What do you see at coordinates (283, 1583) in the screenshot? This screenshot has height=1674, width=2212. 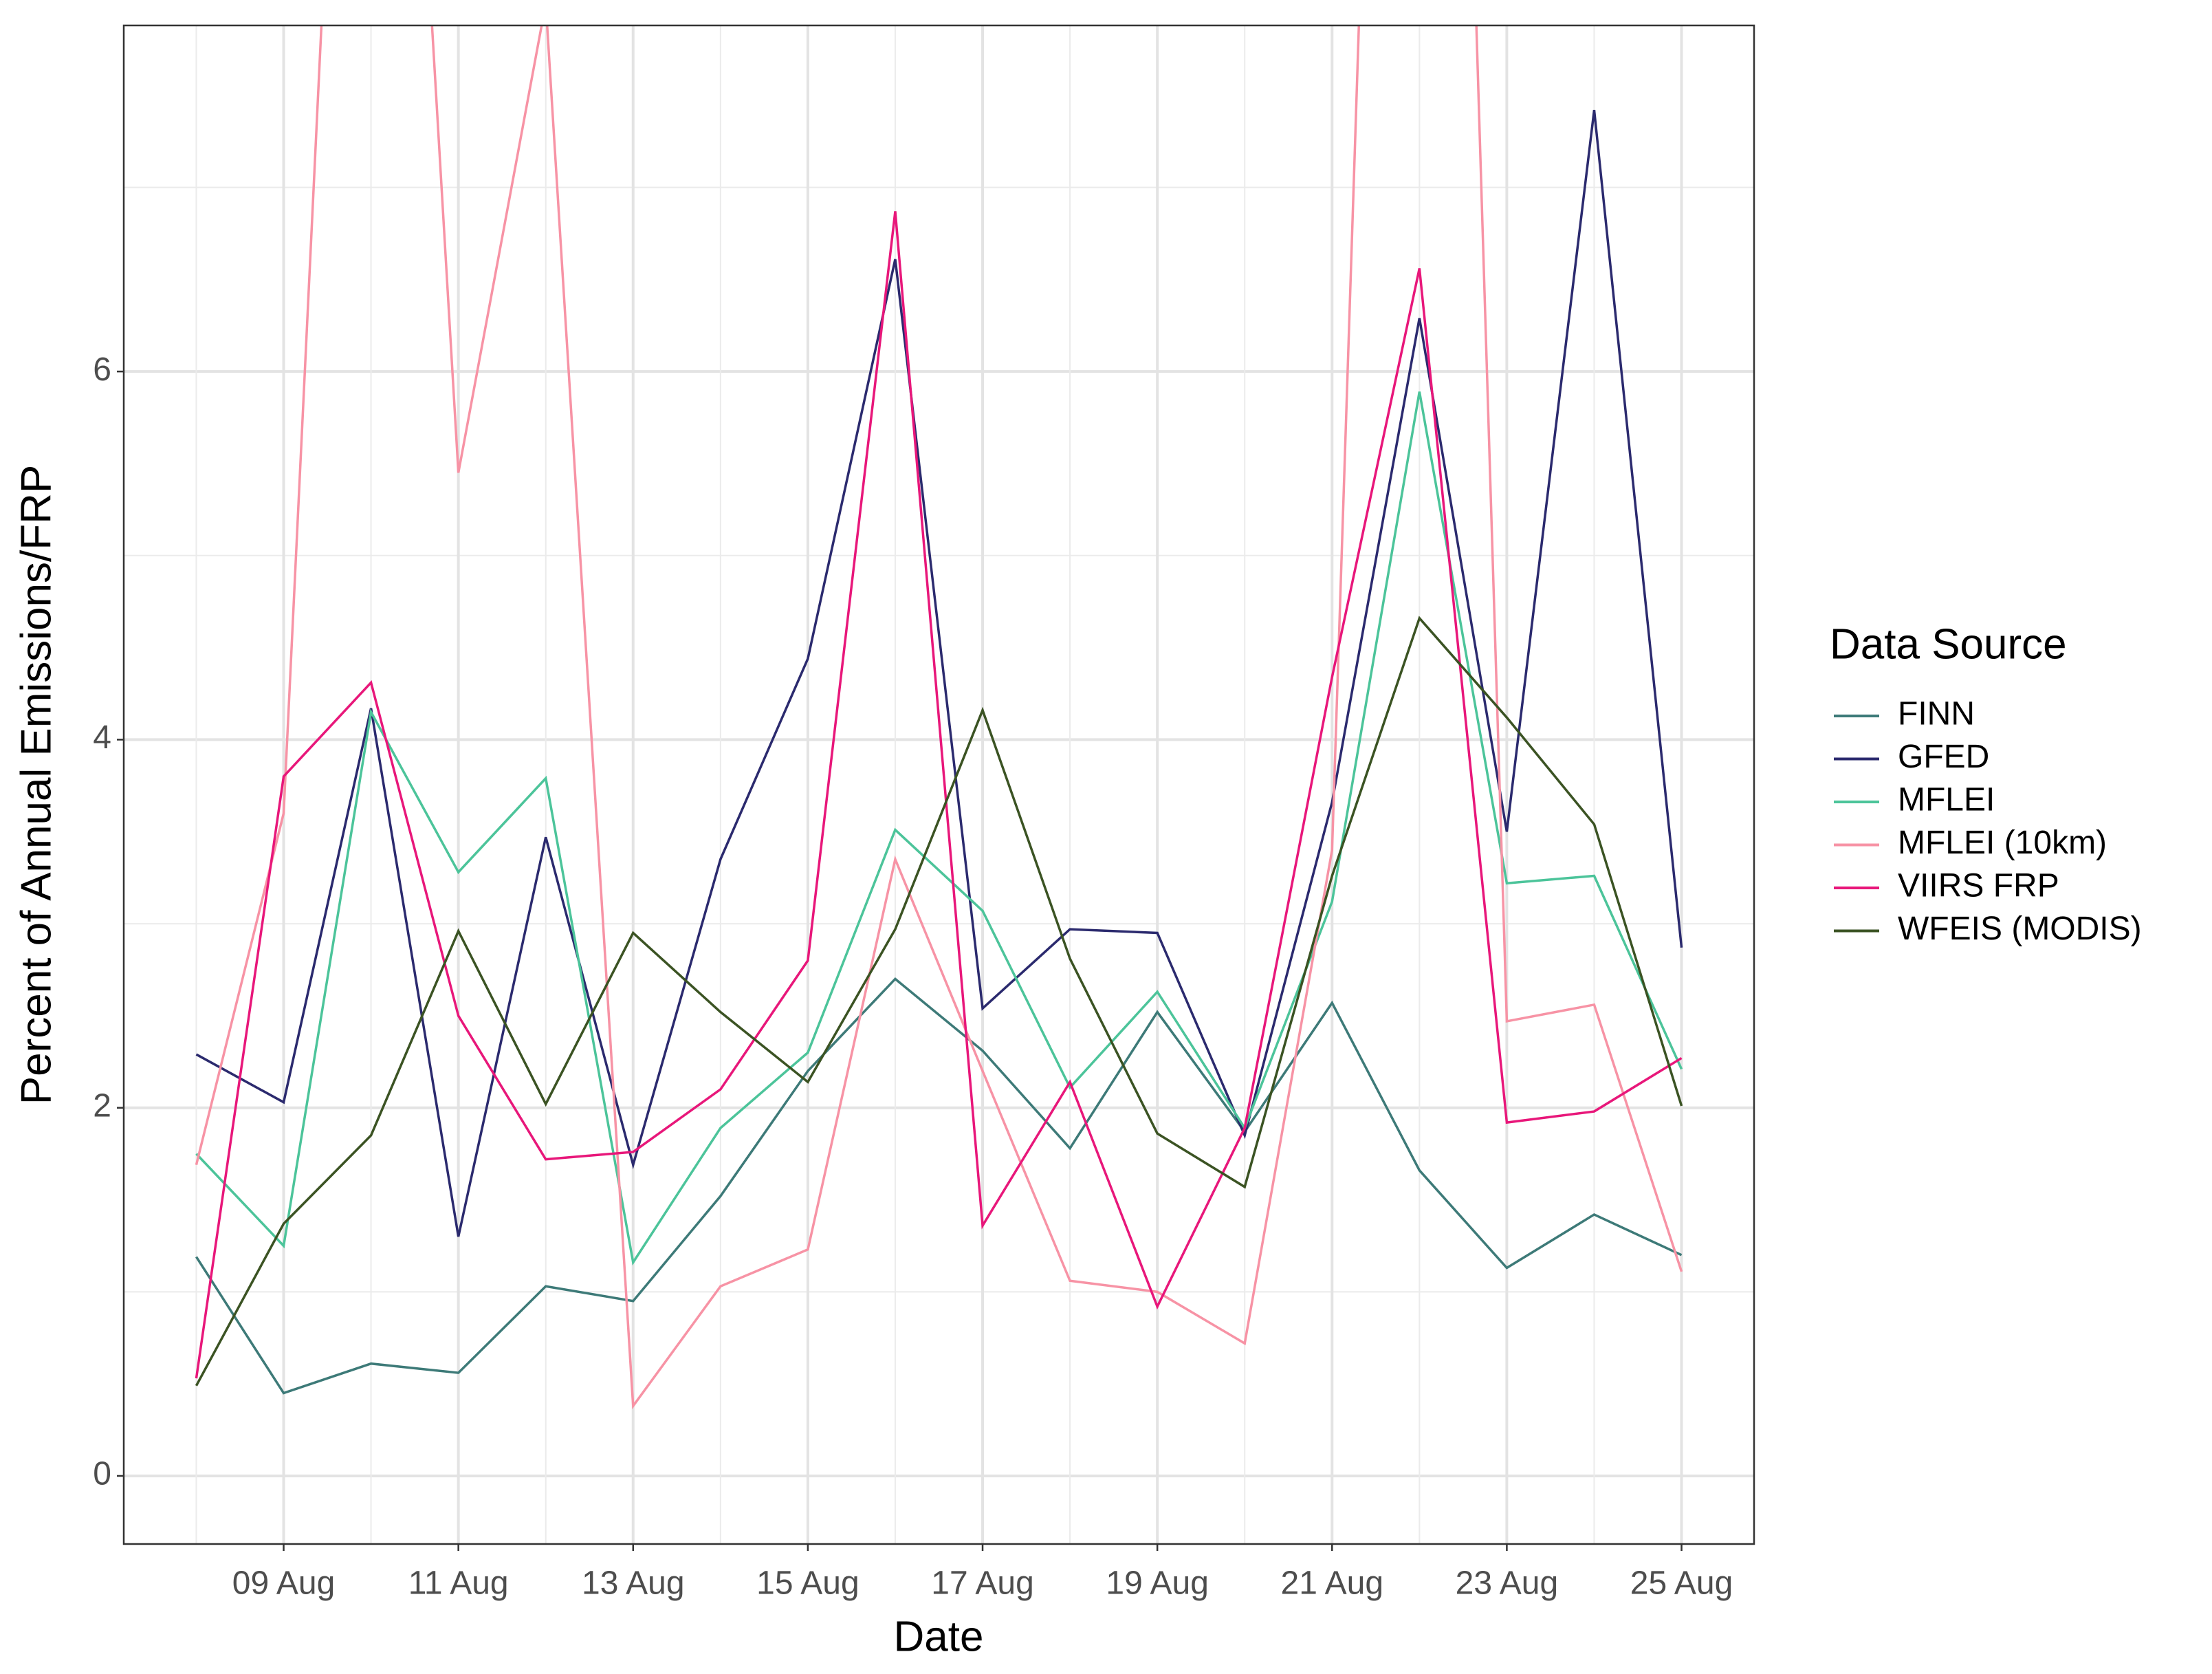 I see `x-tick-label: 09 Aug` at bounding box center [283, 1583].